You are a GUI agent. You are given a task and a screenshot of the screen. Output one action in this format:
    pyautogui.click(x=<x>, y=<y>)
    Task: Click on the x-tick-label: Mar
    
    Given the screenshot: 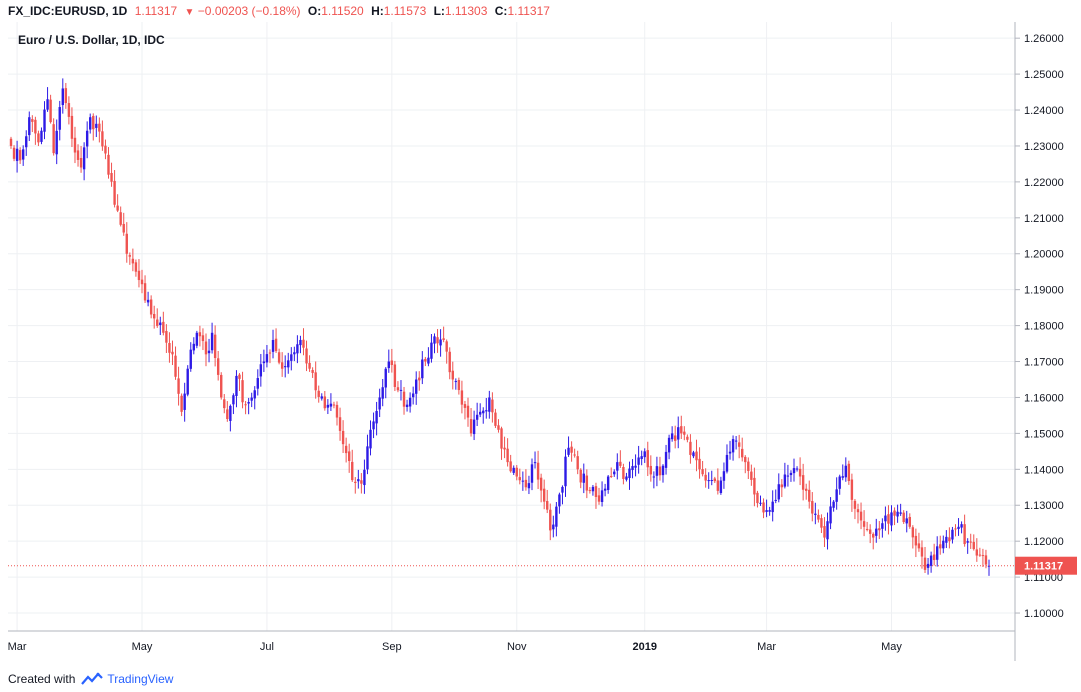 What is the action you would take?
    pyautogui.click(x=17, y=647)
    